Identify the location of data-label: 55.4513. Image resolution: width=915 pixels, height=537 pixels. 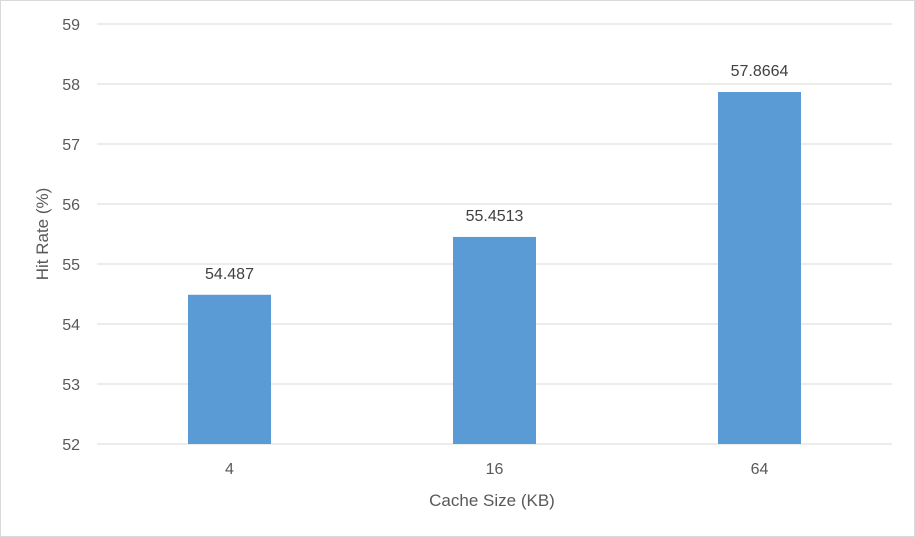
(495, 216).